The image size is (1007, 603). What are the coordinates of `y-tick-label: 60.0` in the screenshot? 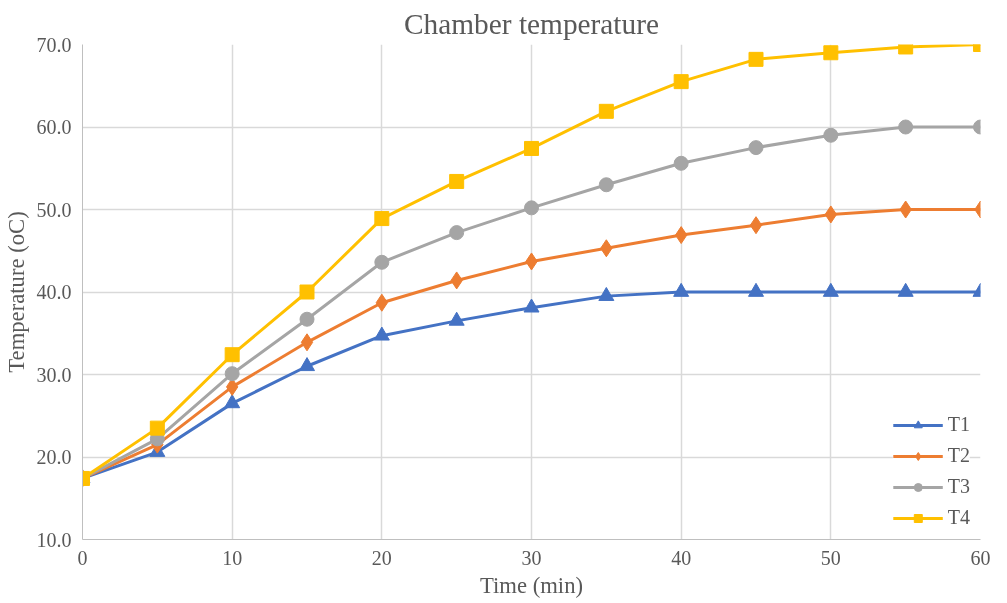 It's located at (54, 127).